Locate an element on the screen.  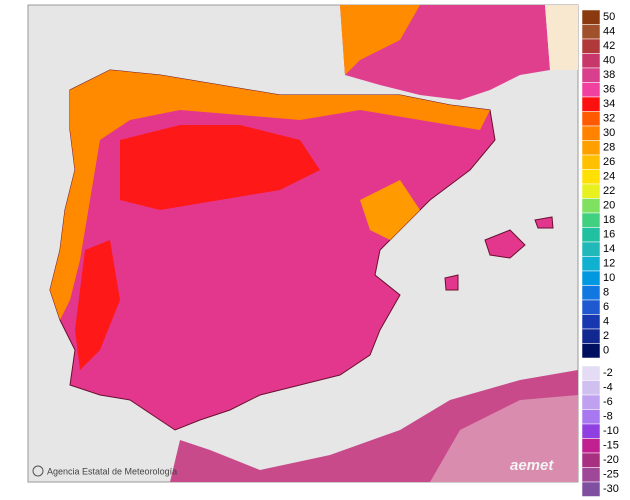
legend-label: 38 is located at coordinates (609, 75).